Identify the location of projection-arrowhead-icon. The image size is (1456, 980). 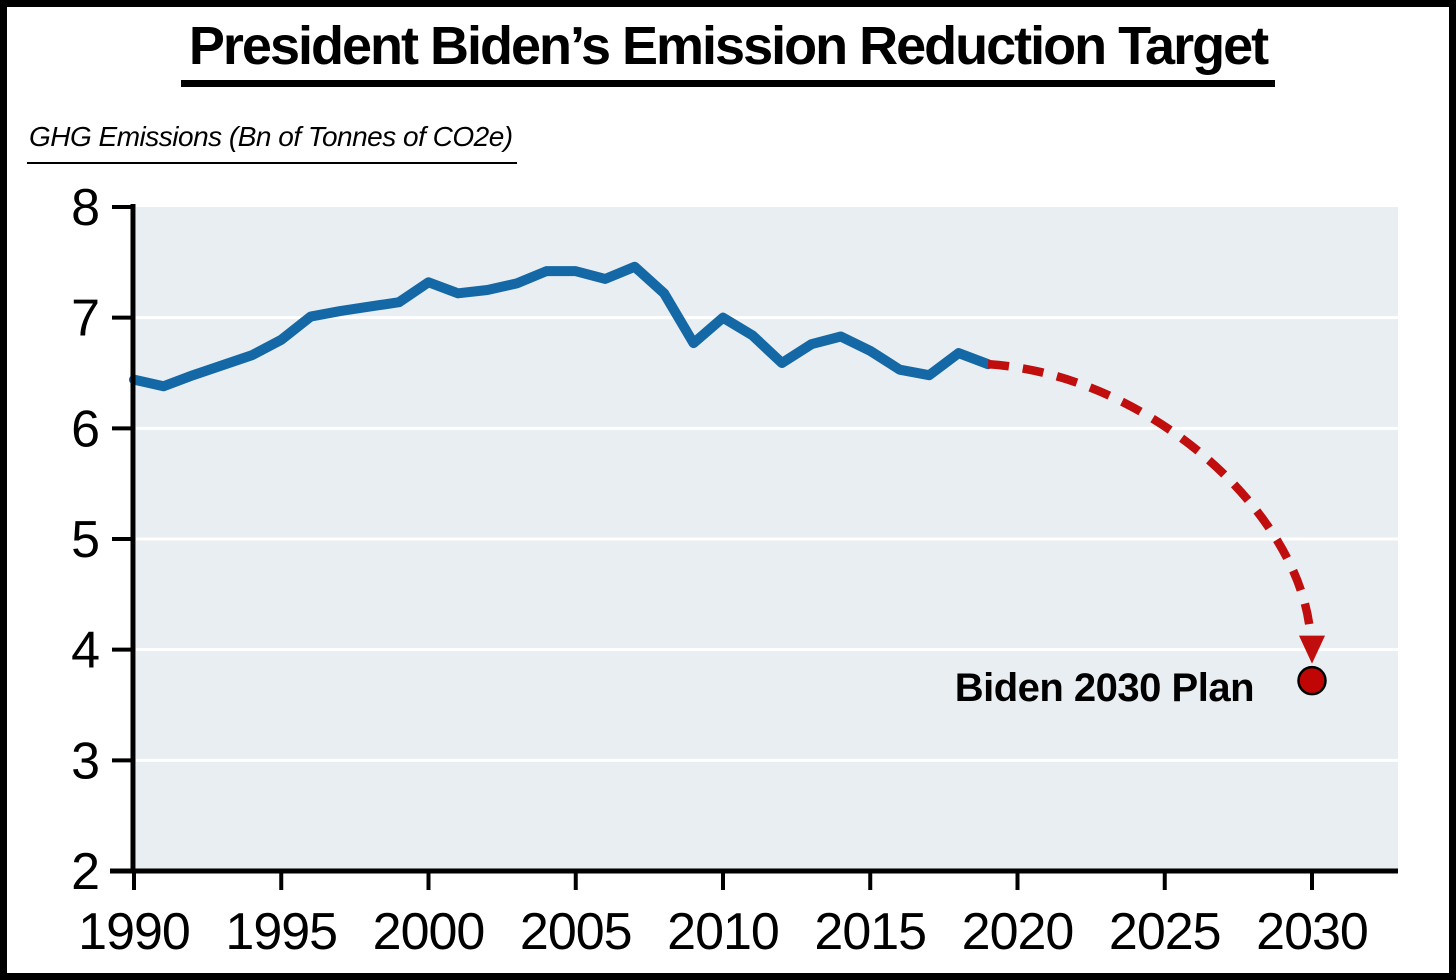
(1312, 649).